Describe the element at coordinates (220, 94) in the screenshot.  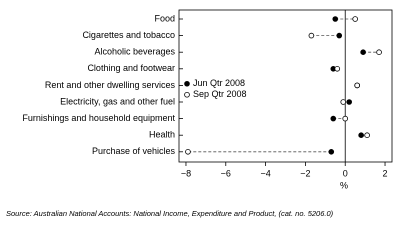
I see `legend-label: Sep Qtr 2008` at that location.